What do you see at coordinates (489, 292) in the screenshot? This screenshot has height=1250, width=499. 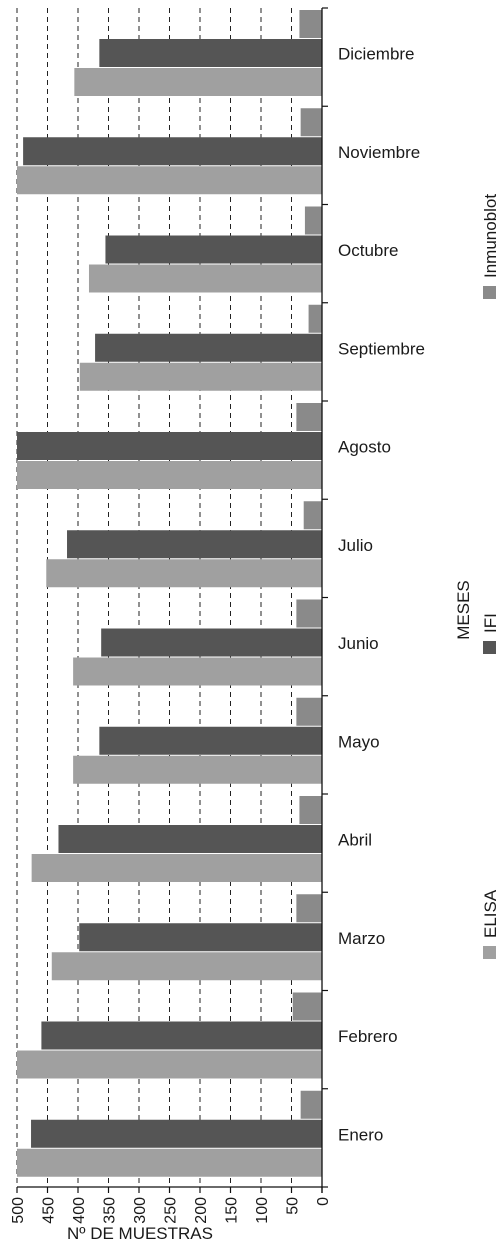 I see `legend-swatch-inmunoblot` at bounding box center [489, 292].